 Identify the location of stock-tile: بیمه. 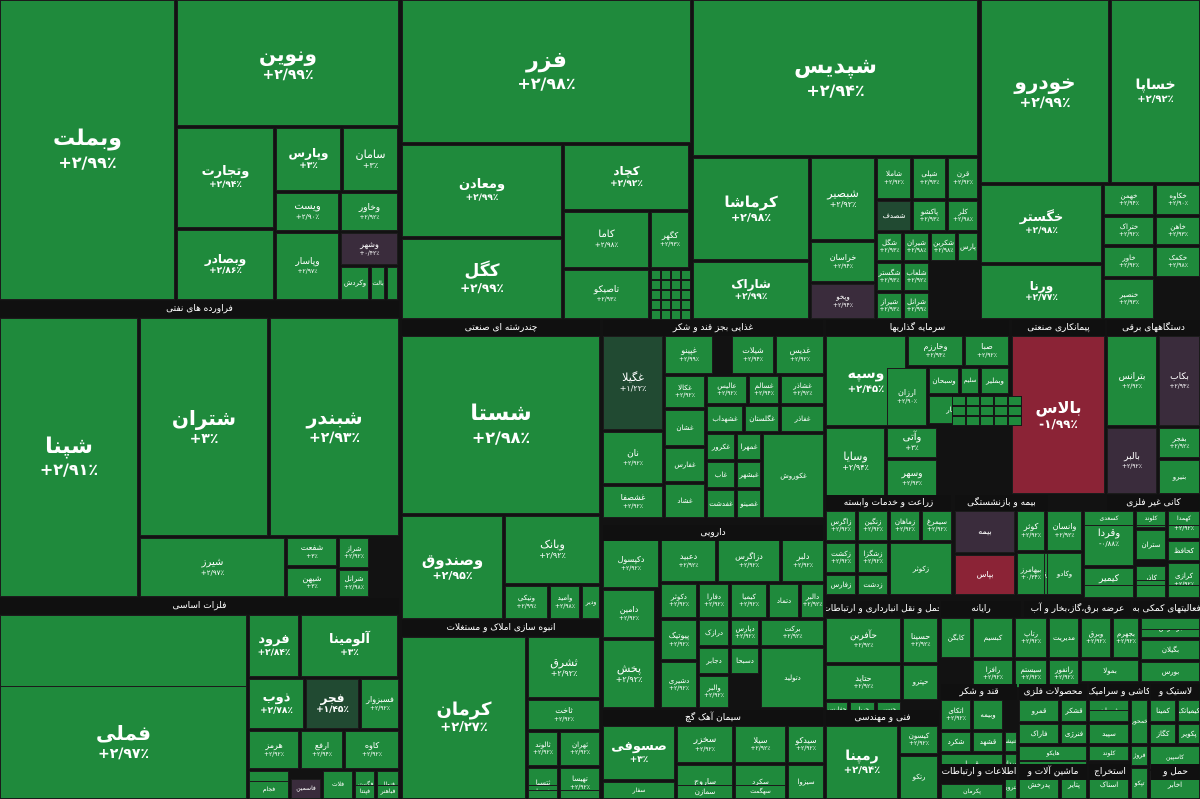
(985, 532).